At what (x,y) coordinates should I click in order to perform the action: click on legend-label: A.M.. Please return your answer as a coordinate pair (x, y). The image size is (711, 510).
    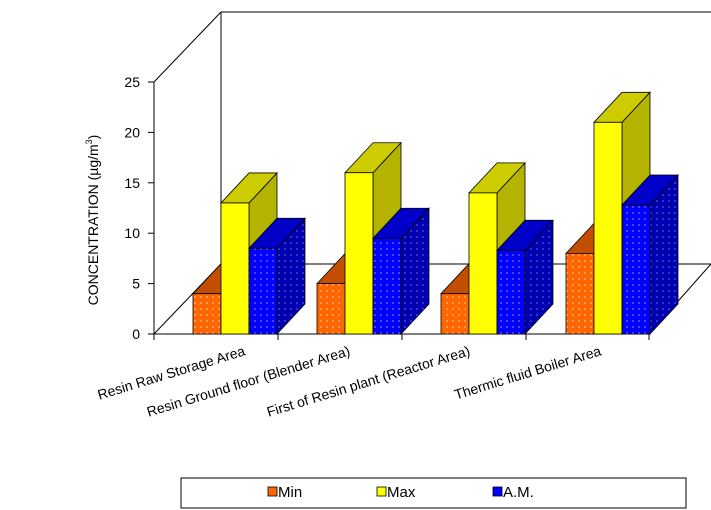
    Looking at the image, I should click on (518, 492).